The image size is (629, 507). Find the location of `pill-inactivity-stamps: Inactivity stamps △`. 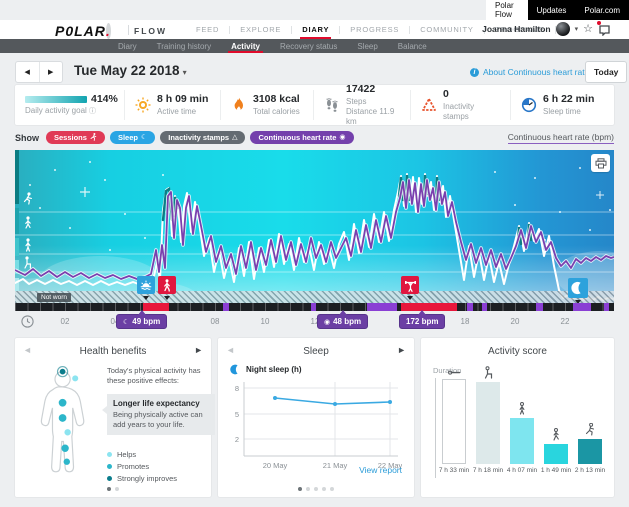

pill-inactivity-stamps: Inactivity stamps △ is located at coordinates (203, 137).